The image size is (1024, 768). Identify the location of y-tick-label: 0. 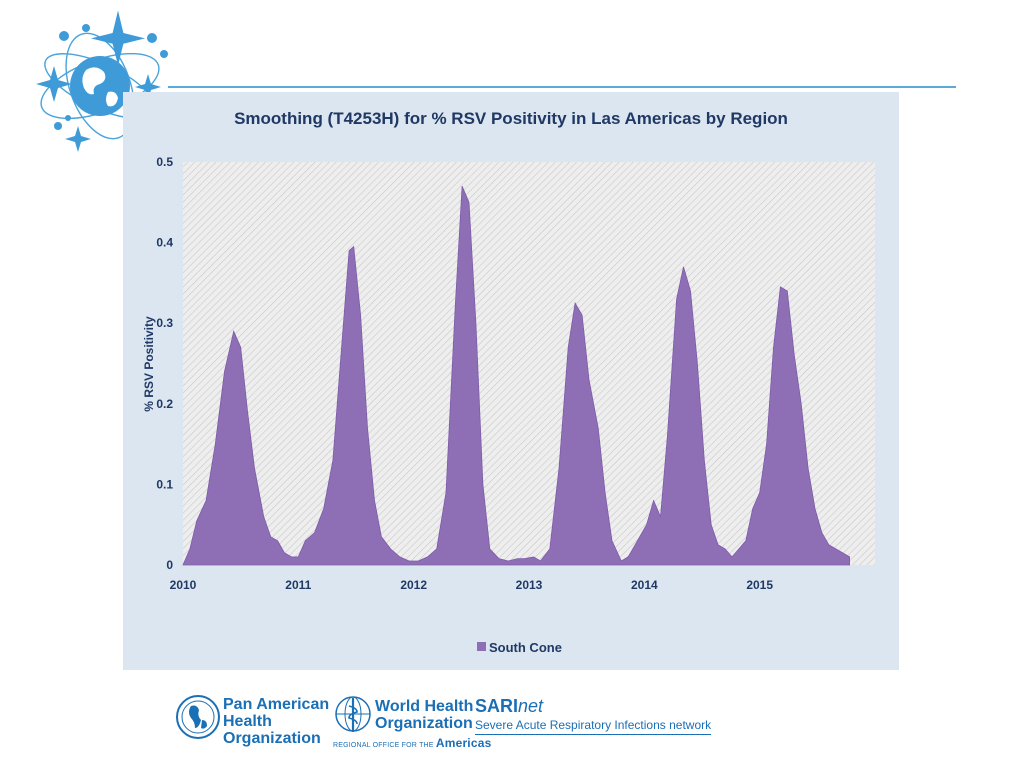
(169, 565).